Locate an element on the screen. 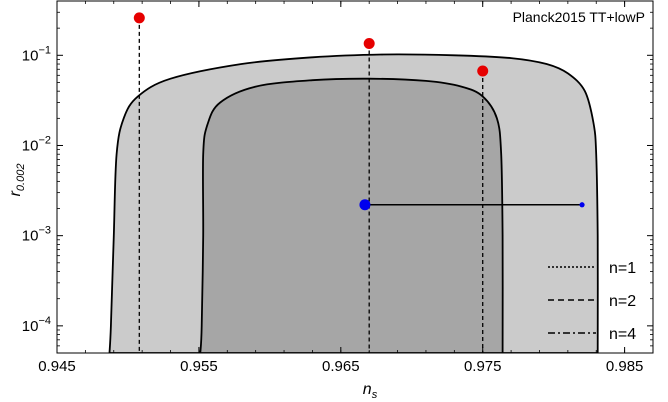 The width and height of the screenshot is (668, 402). y-tick-label-exp-0: −1 is located at coordinates (44, 50).